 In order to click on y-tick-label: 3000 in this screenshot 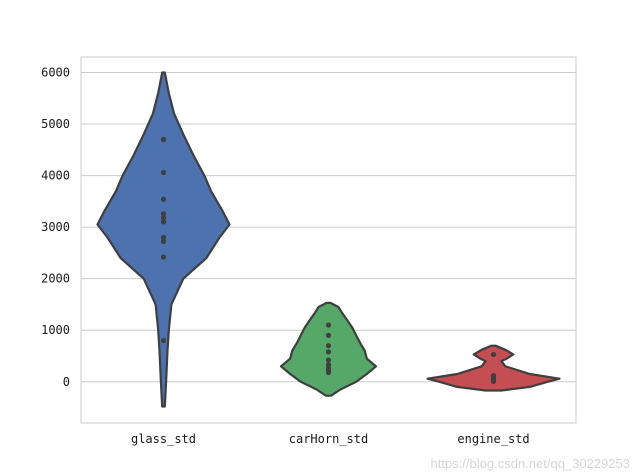, I will do `click(55, 227)`.